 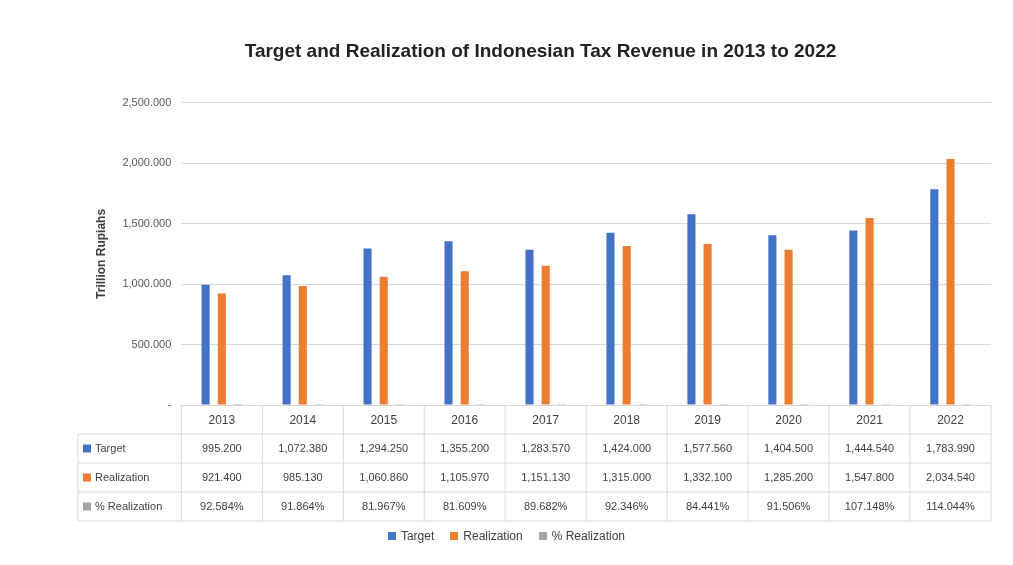 What do you see at coordinates (540, 50) in the screenshot?
I see `chart-title: Target and Realization of Indonesian Tax Revenue in 2013 to 2022` at bounding box center [540, 50].